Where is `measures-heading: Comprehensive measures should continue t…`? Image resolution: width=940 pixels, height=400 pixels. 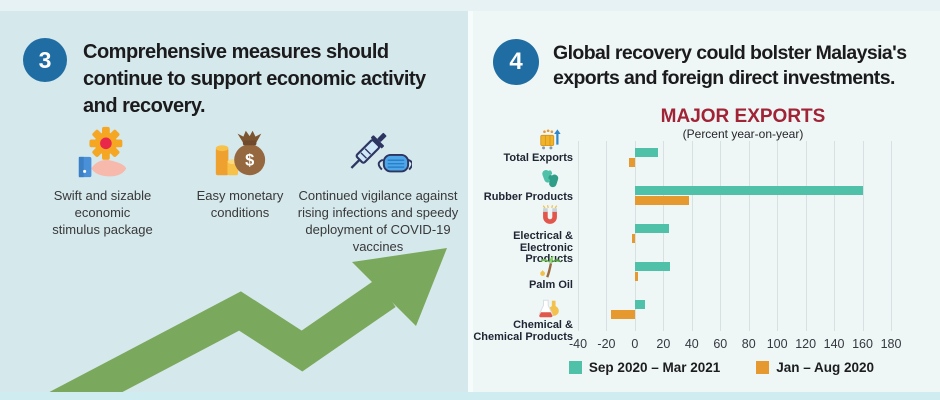 measures-heading: Comprehensive measures should continue t… is located at coordinates (275, 79).